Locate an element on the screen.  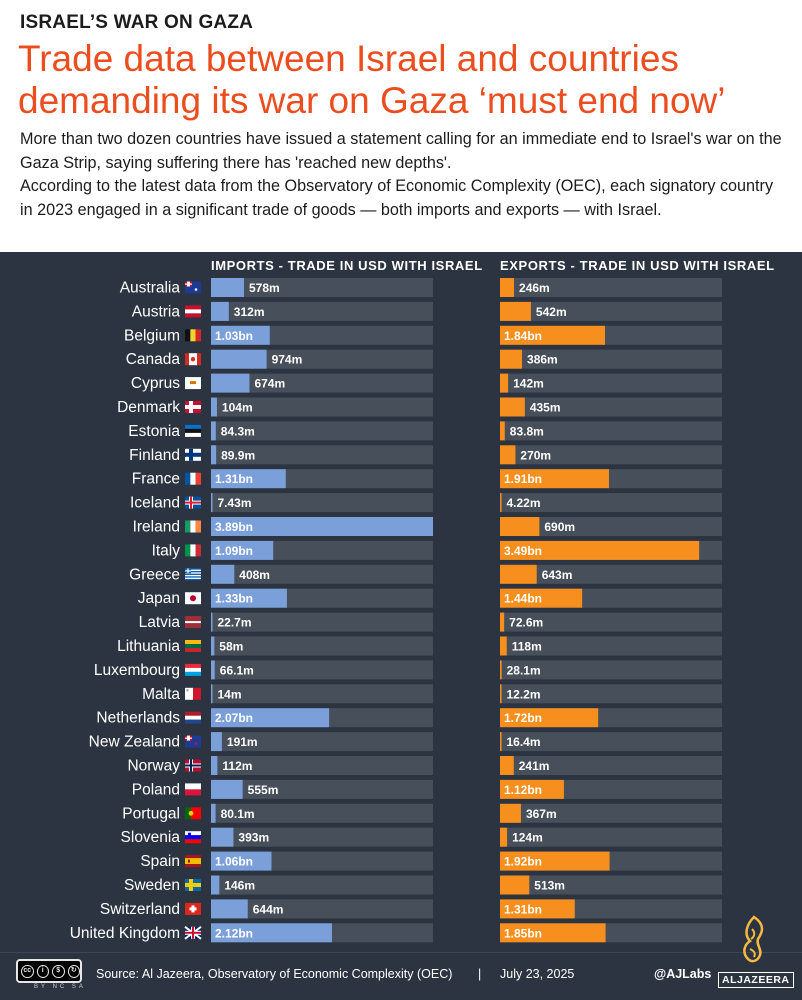
exports-value-label: 513m is located at coordinates (549, 886).